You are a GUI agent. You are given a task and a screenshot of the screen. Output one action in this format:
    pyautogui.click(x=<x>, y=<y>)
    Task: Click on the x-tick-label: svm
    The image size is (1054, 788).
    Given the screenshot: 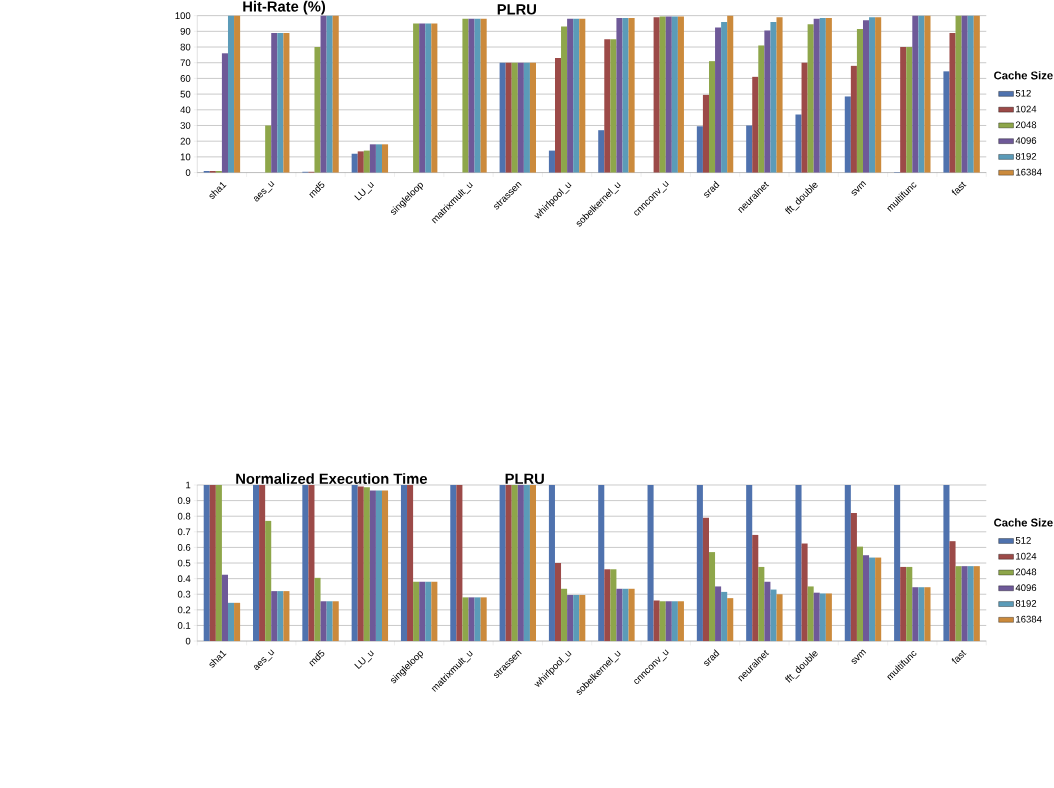 What is the action you would take?
    pyautogui.click(x=859, y=657)
    